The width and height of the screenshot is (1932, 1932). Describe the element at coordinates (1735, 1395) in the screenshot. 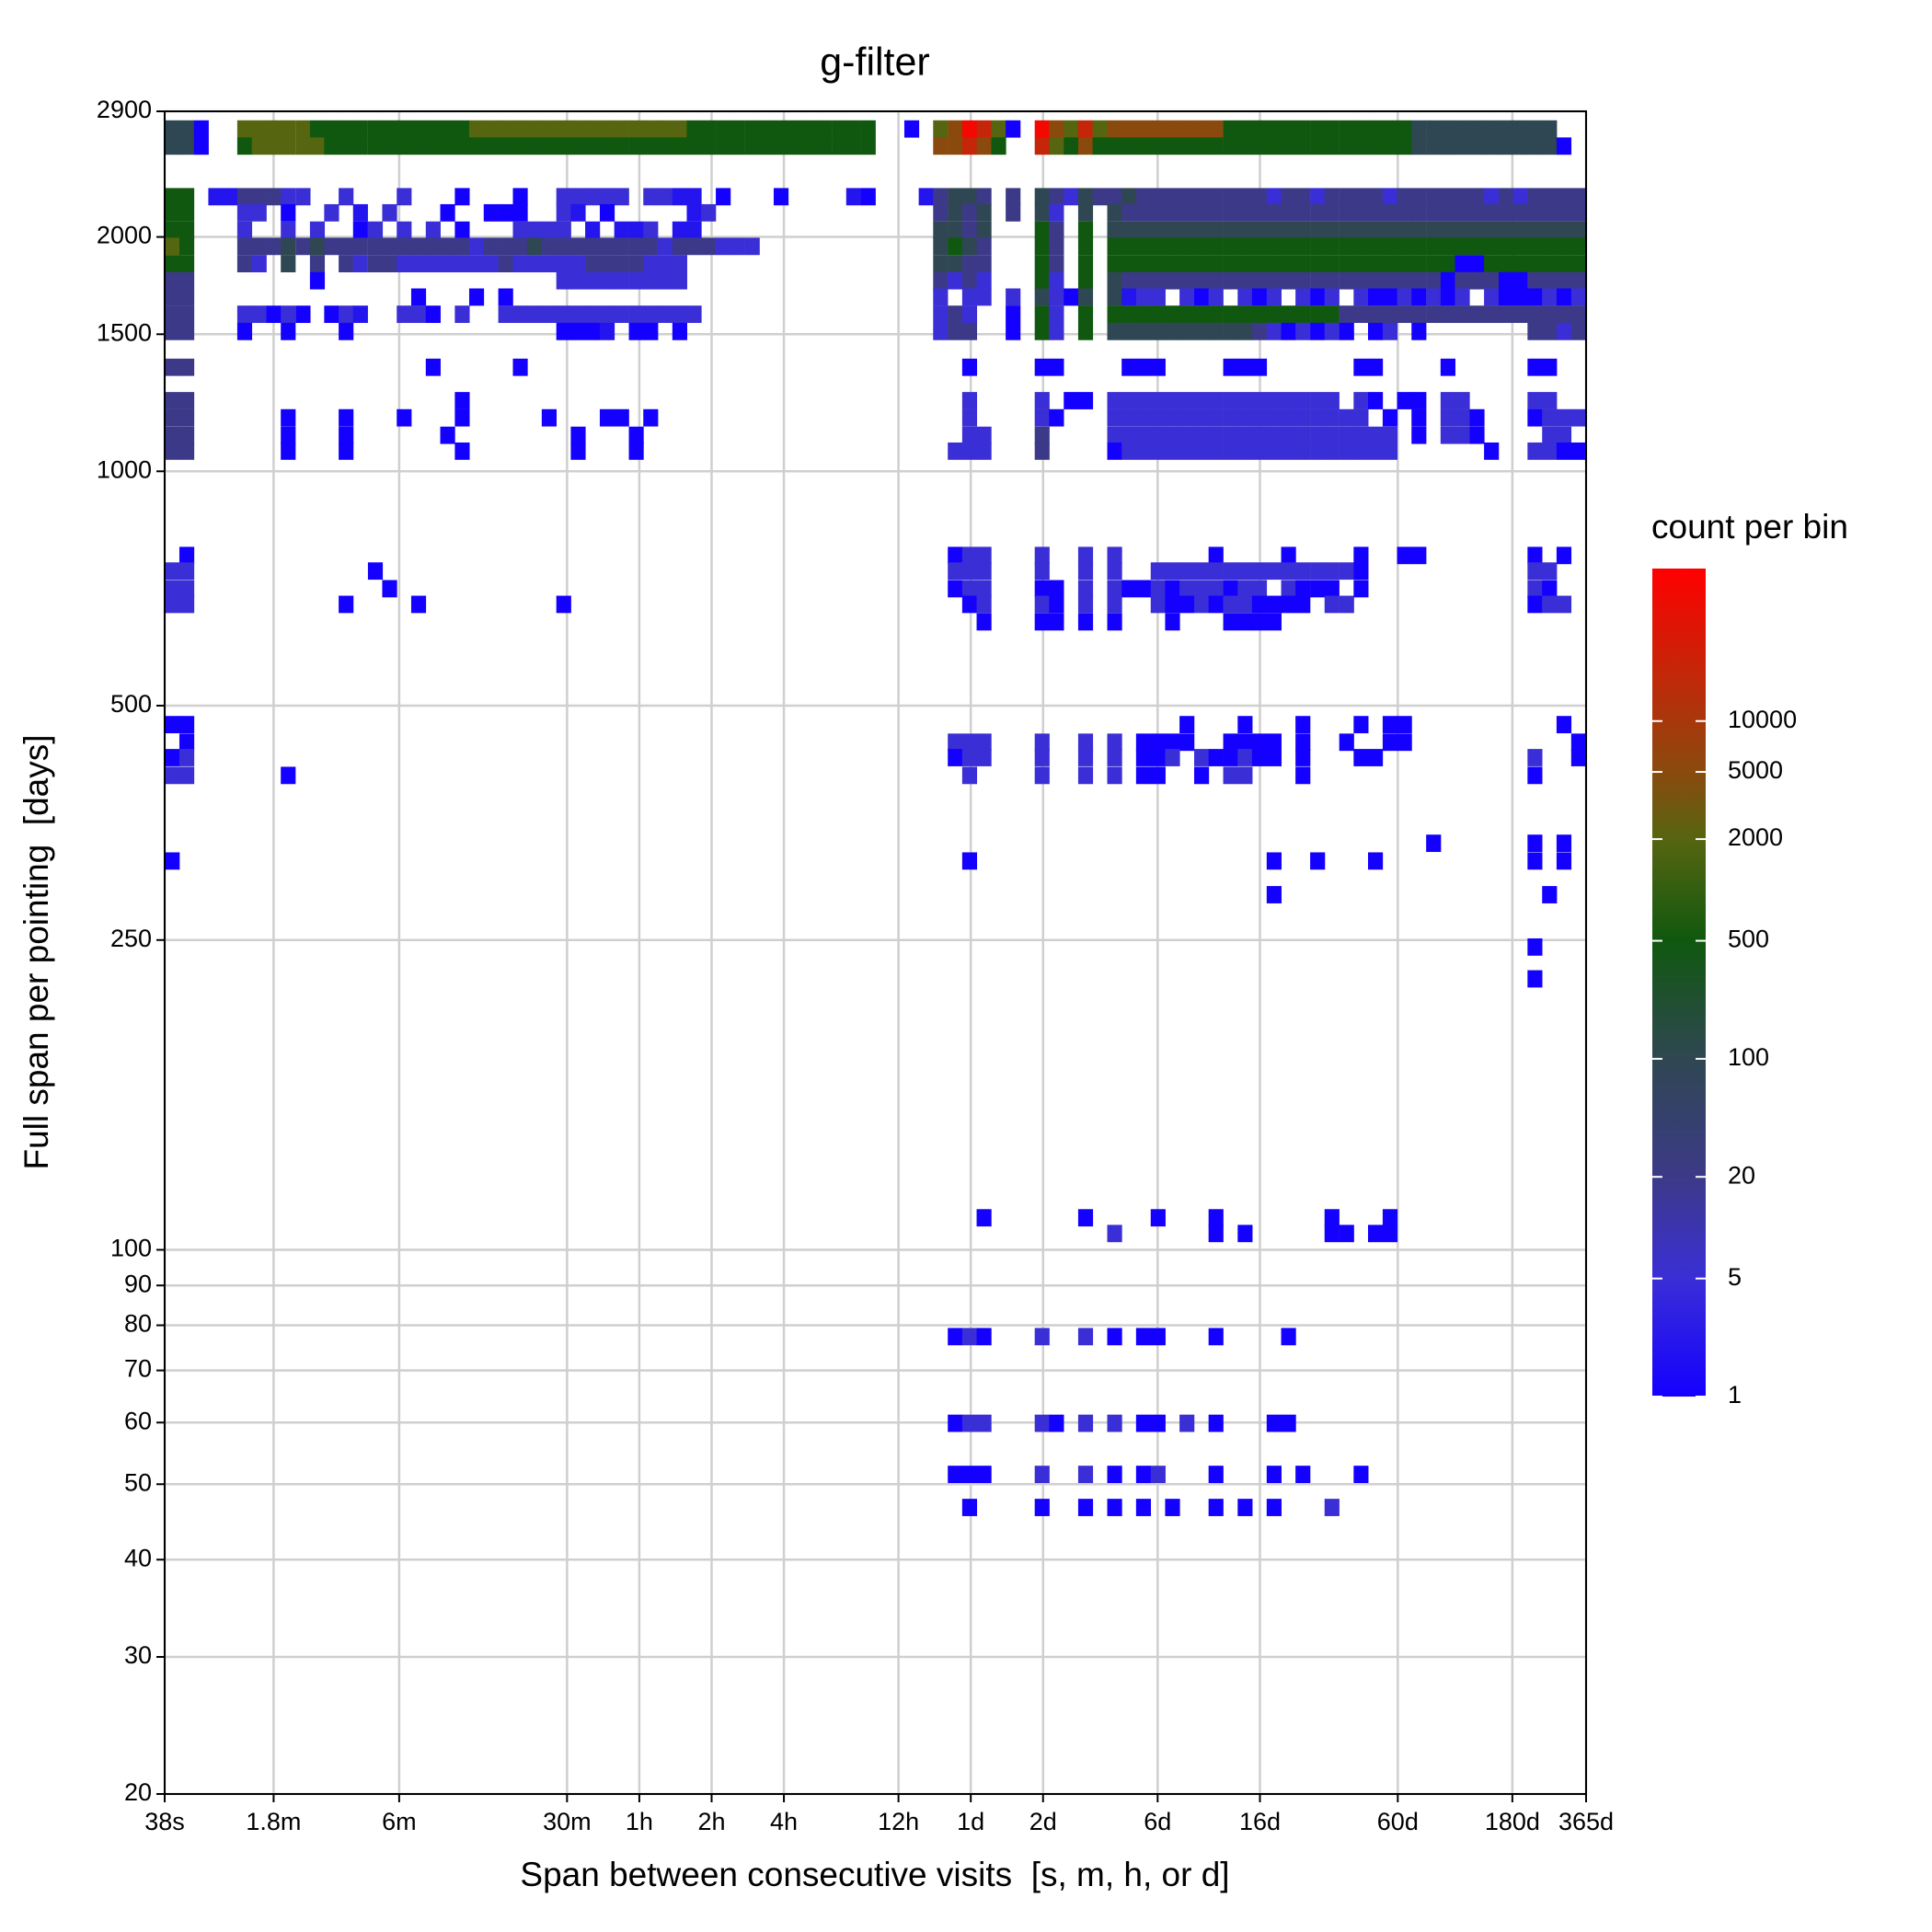

I see `colorbar-tick-label: 1` at that location.